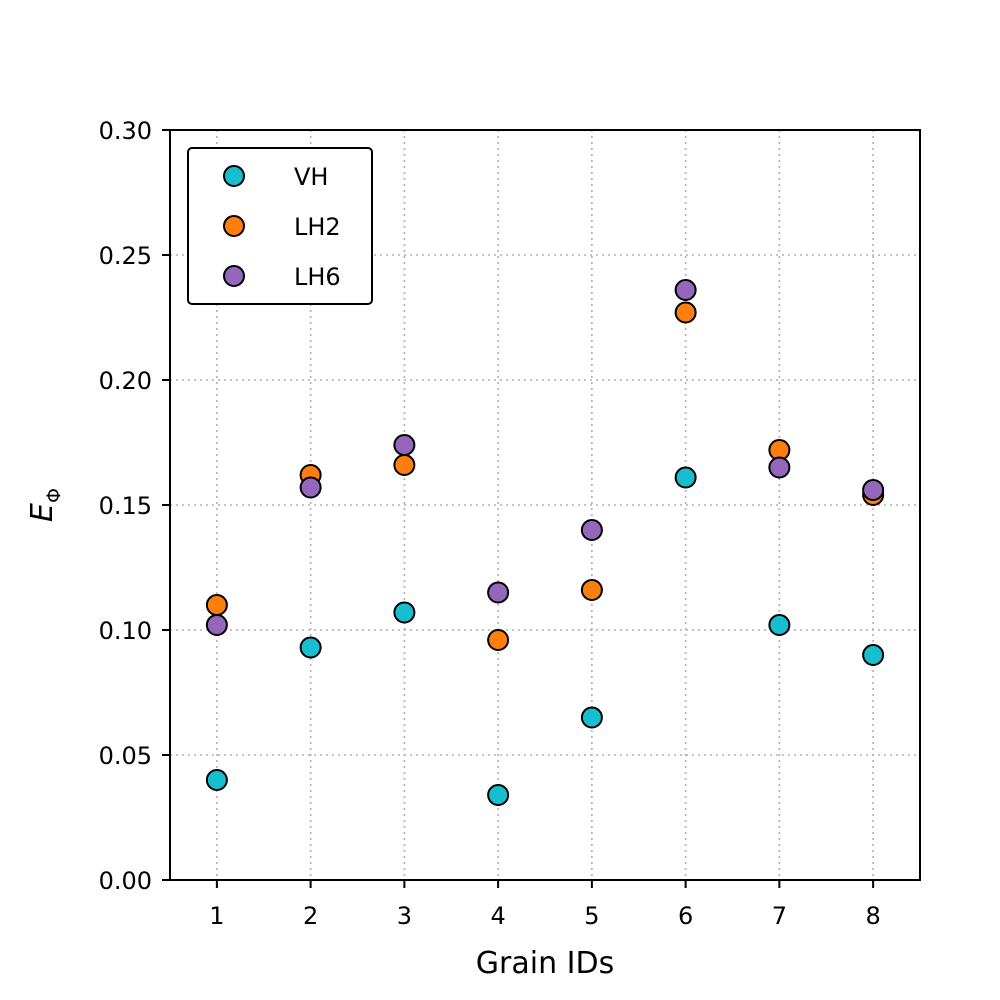 This screenshot has width=1000, height=1000. Describe the element at coordinates (497, 916) in the screenshot. I see `x-tick-label: 4` at that location.